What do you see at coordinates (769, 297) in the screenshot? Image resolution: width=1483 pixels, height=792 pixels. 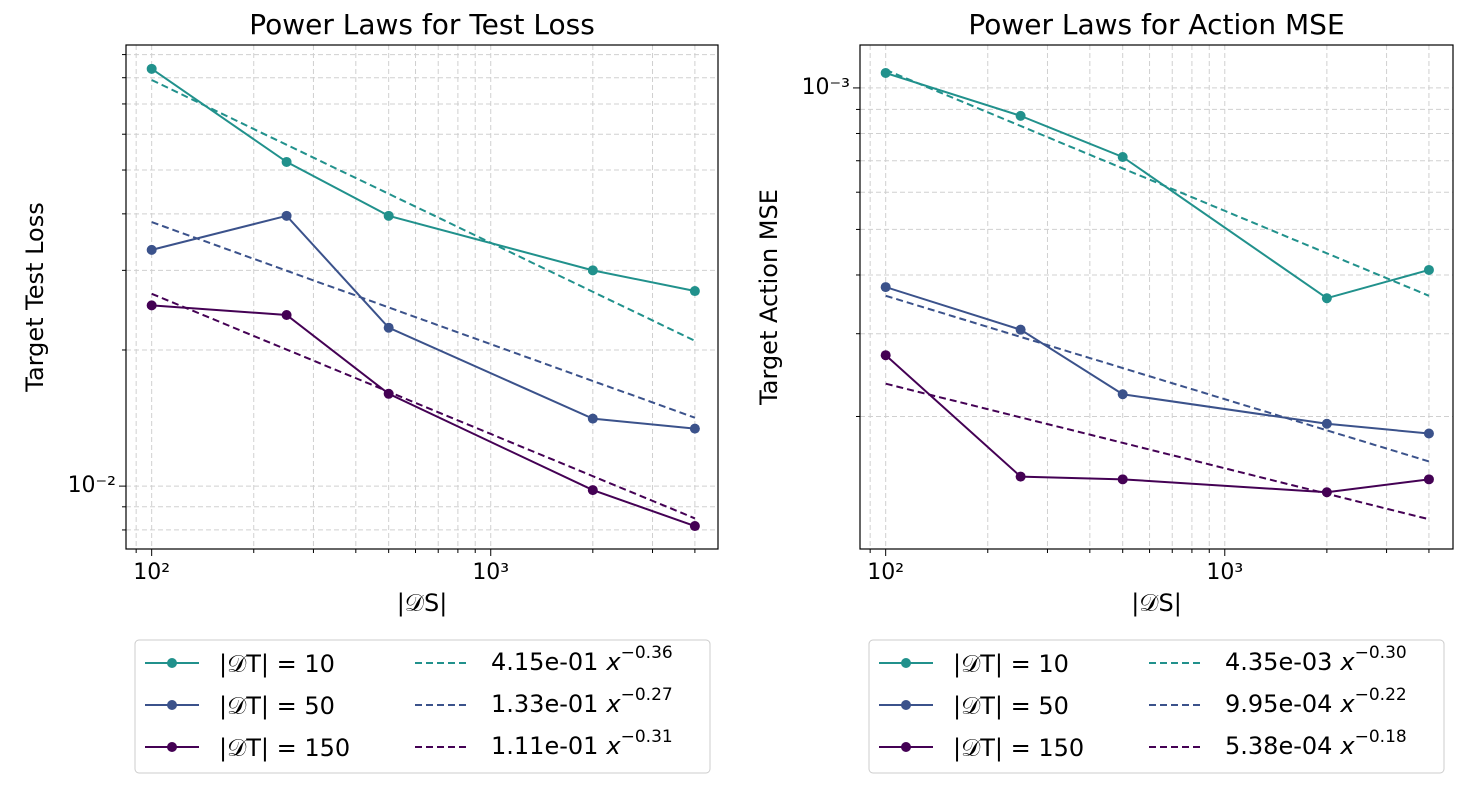 I see `y-axis-label: Target Action MSE` at bounding box center [769, 297].